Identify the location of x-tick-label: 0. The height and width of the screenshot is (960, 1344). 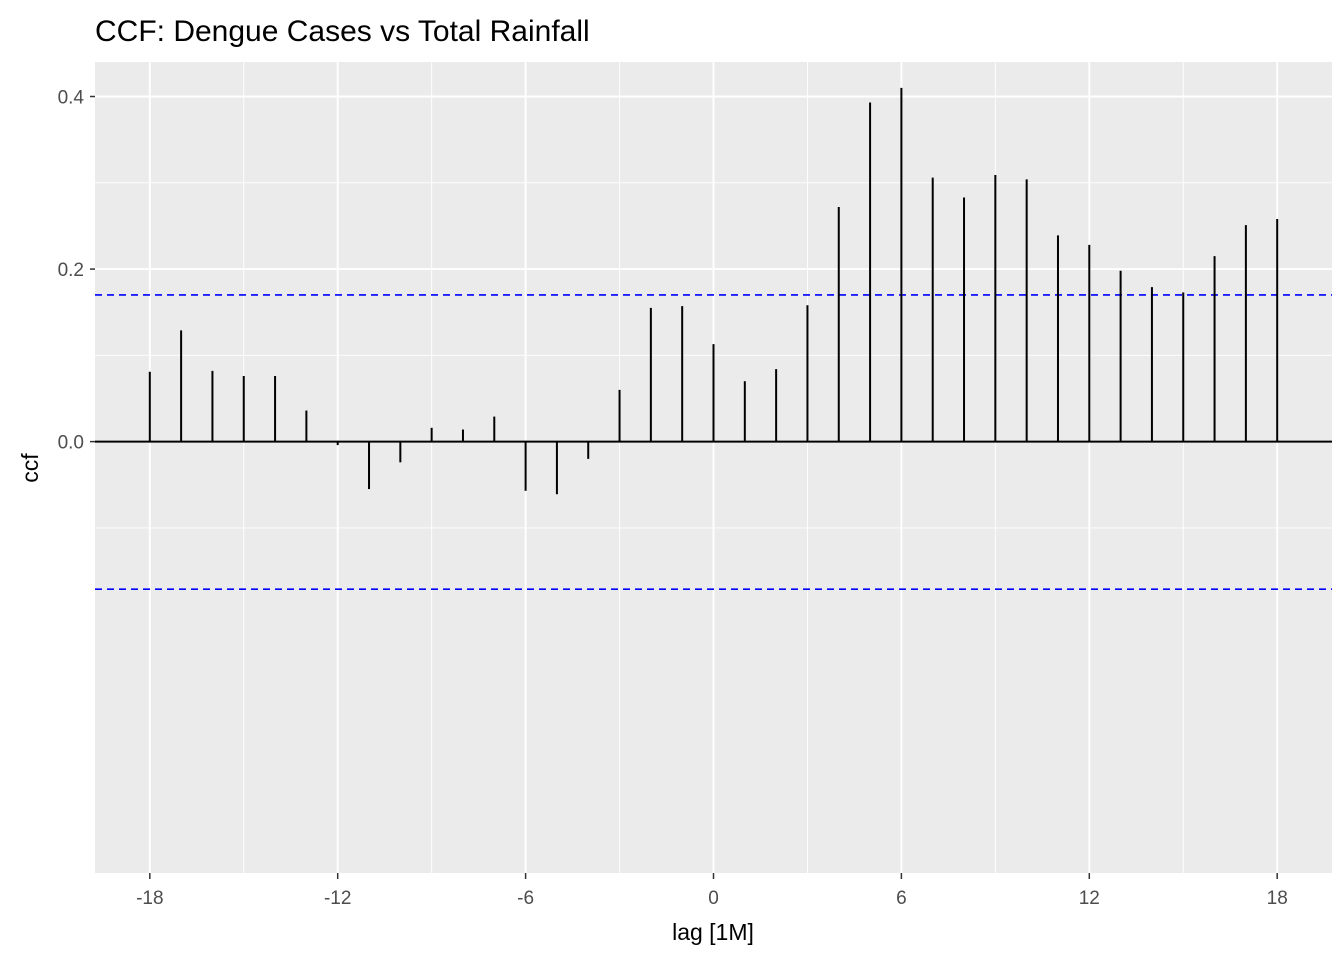
(713, 898).